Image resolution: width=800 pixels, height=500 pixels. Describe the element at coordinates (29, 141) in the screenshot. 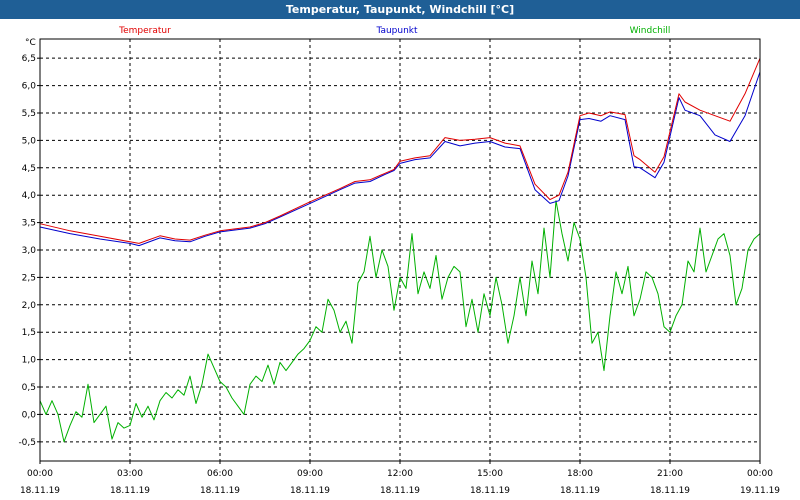

I see `y-tick-label: 5,0` at that location.